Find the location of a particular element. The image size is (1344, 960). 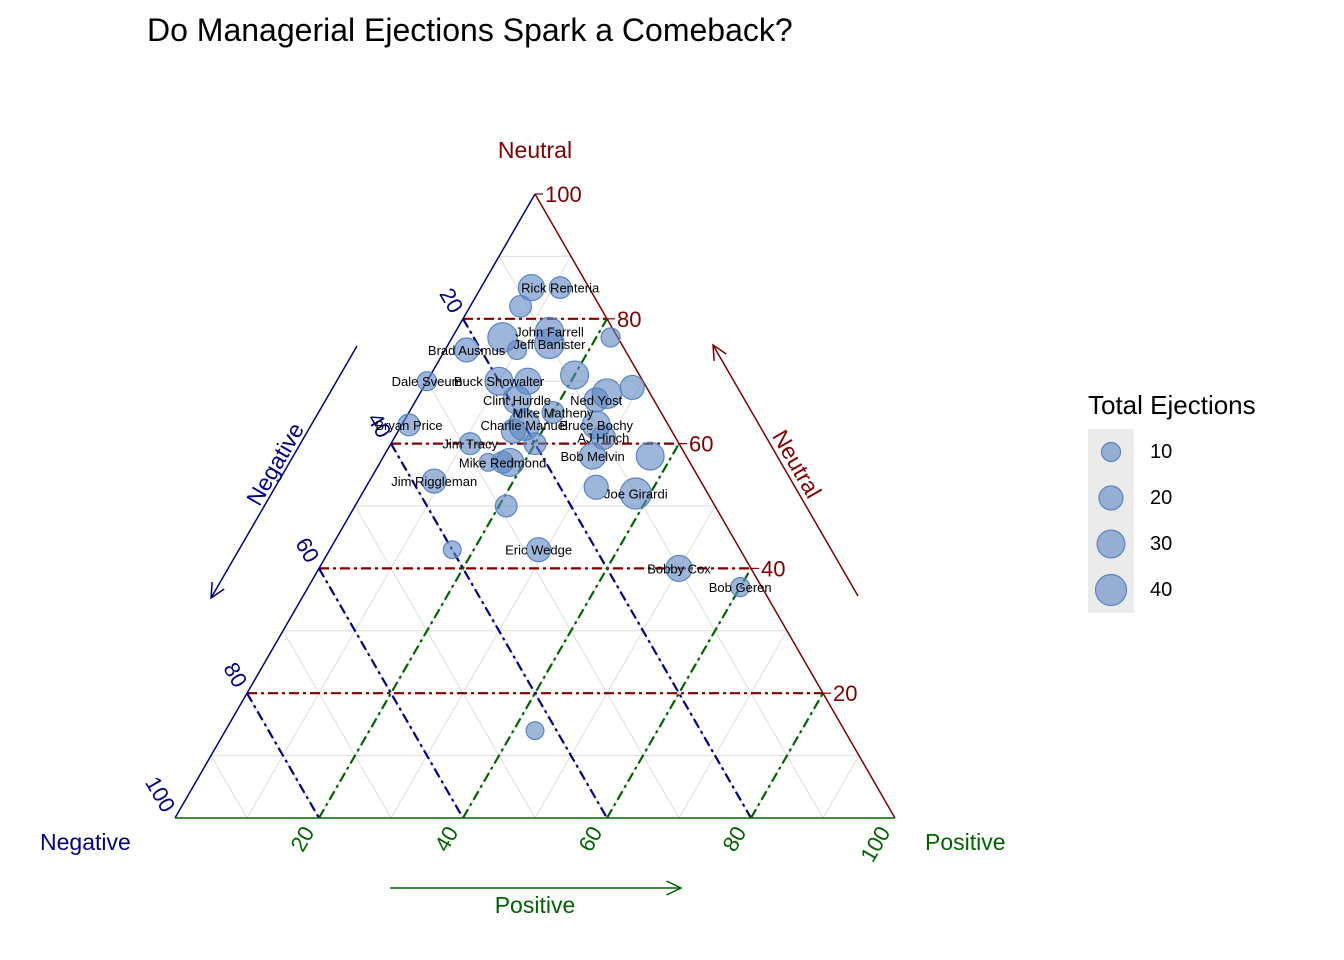

corner-label-neutral: Neutral is located at coordinates (535, 150).